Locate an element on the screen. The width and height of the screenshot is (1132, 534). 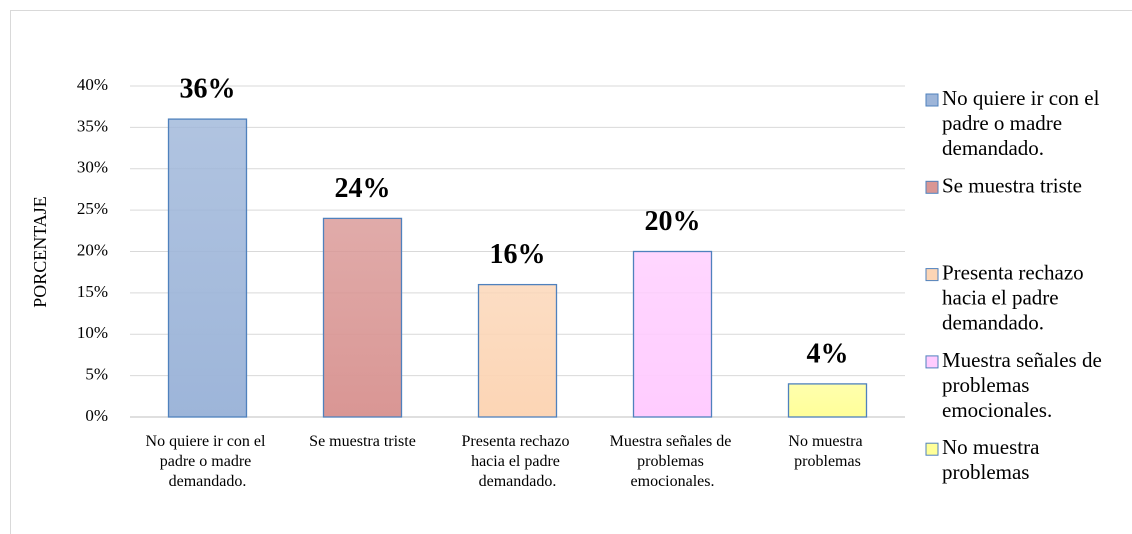
y-tick-label: 35% is located at coordinates (92, 125).